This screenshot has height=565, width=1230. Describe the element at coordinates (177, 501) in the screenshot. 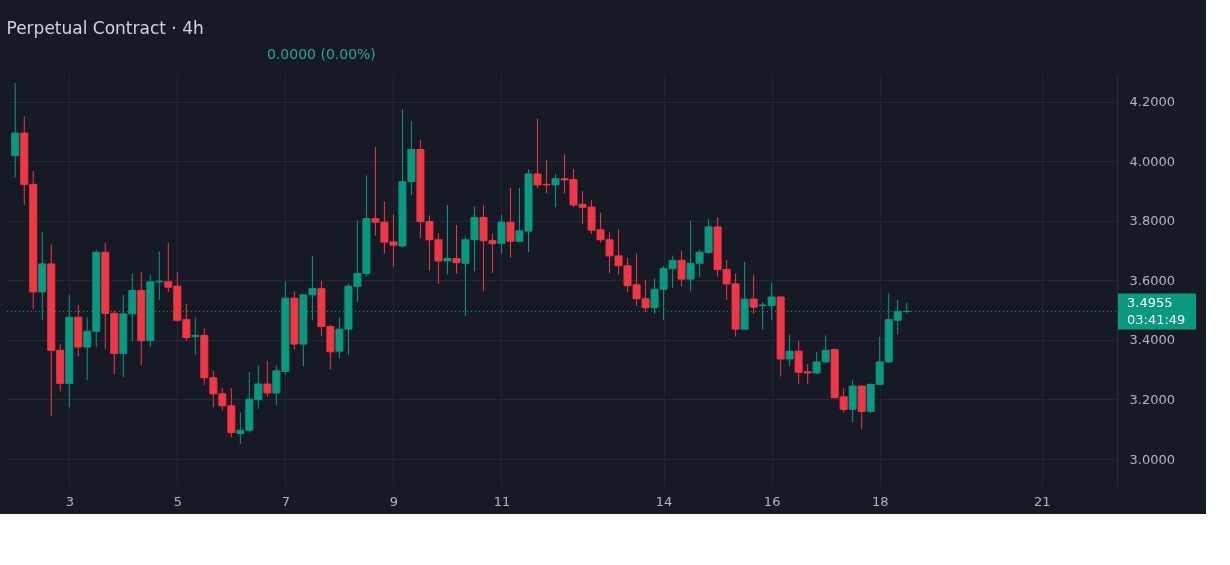

I see `x-tick-label: 5` at that location.